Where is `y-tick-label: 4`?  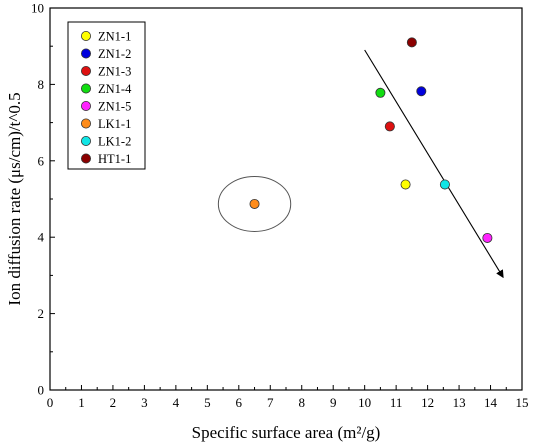 y-tick-label: 4 is located at coordinates (41, 237).